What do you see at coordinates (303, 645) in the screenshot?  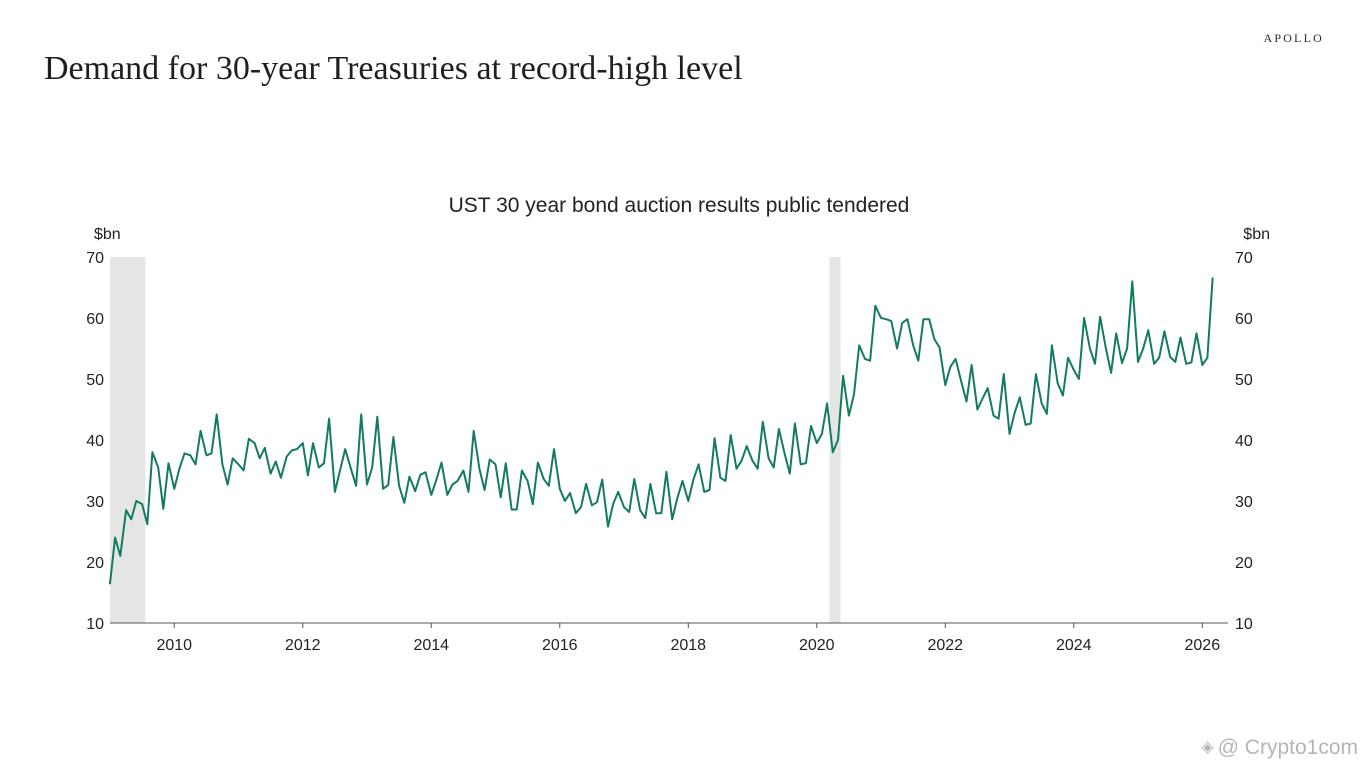 I see `x-tick-2012: 2012` at bounding box center [303, 645].